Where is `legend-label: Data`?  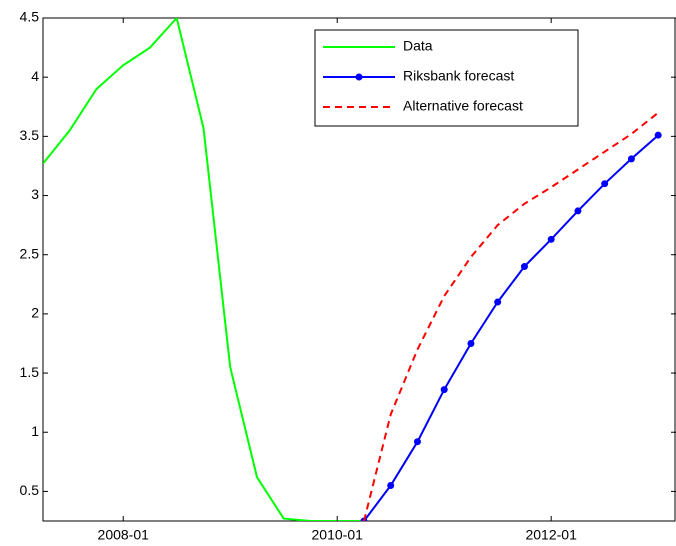
legend-label: Data is located at coordinates (418, 46).